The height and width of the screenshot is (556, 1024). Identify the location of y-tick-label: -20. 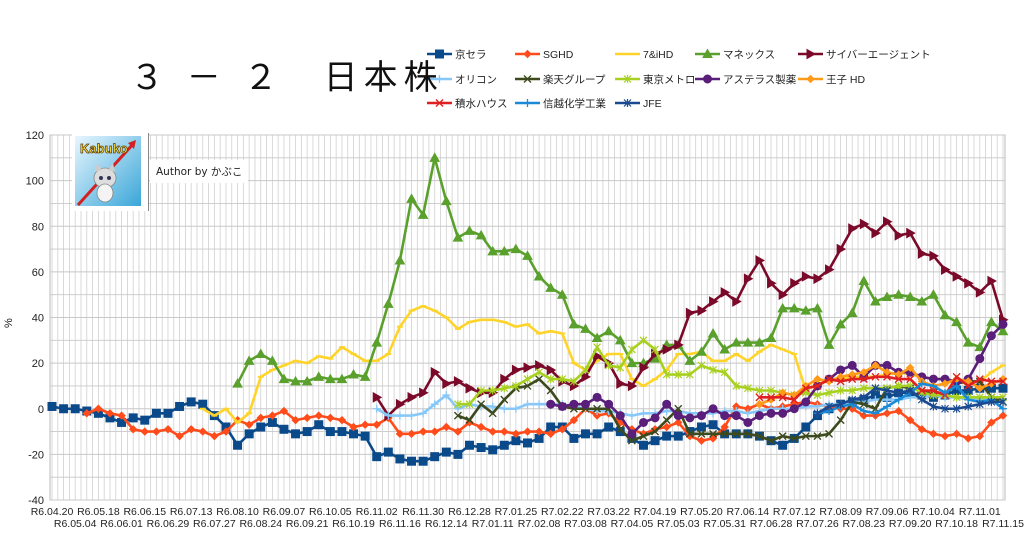
(36, 455).